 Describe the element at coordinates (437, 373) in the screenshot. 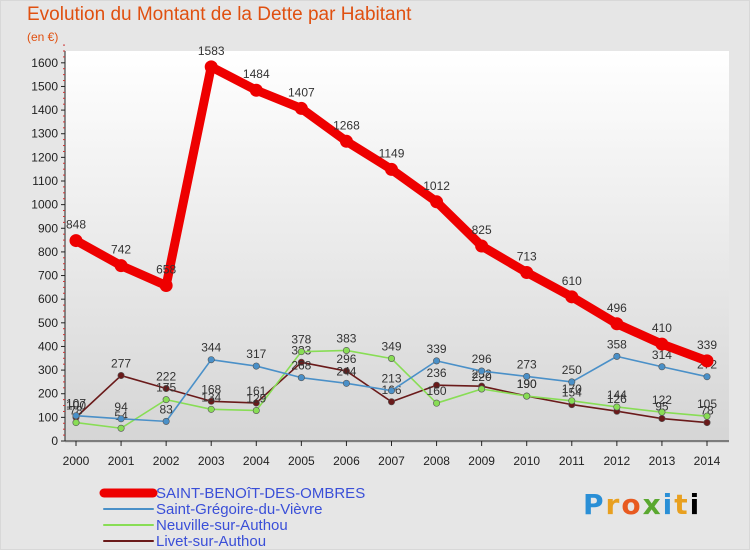

I see `data-label: 236` at that location.